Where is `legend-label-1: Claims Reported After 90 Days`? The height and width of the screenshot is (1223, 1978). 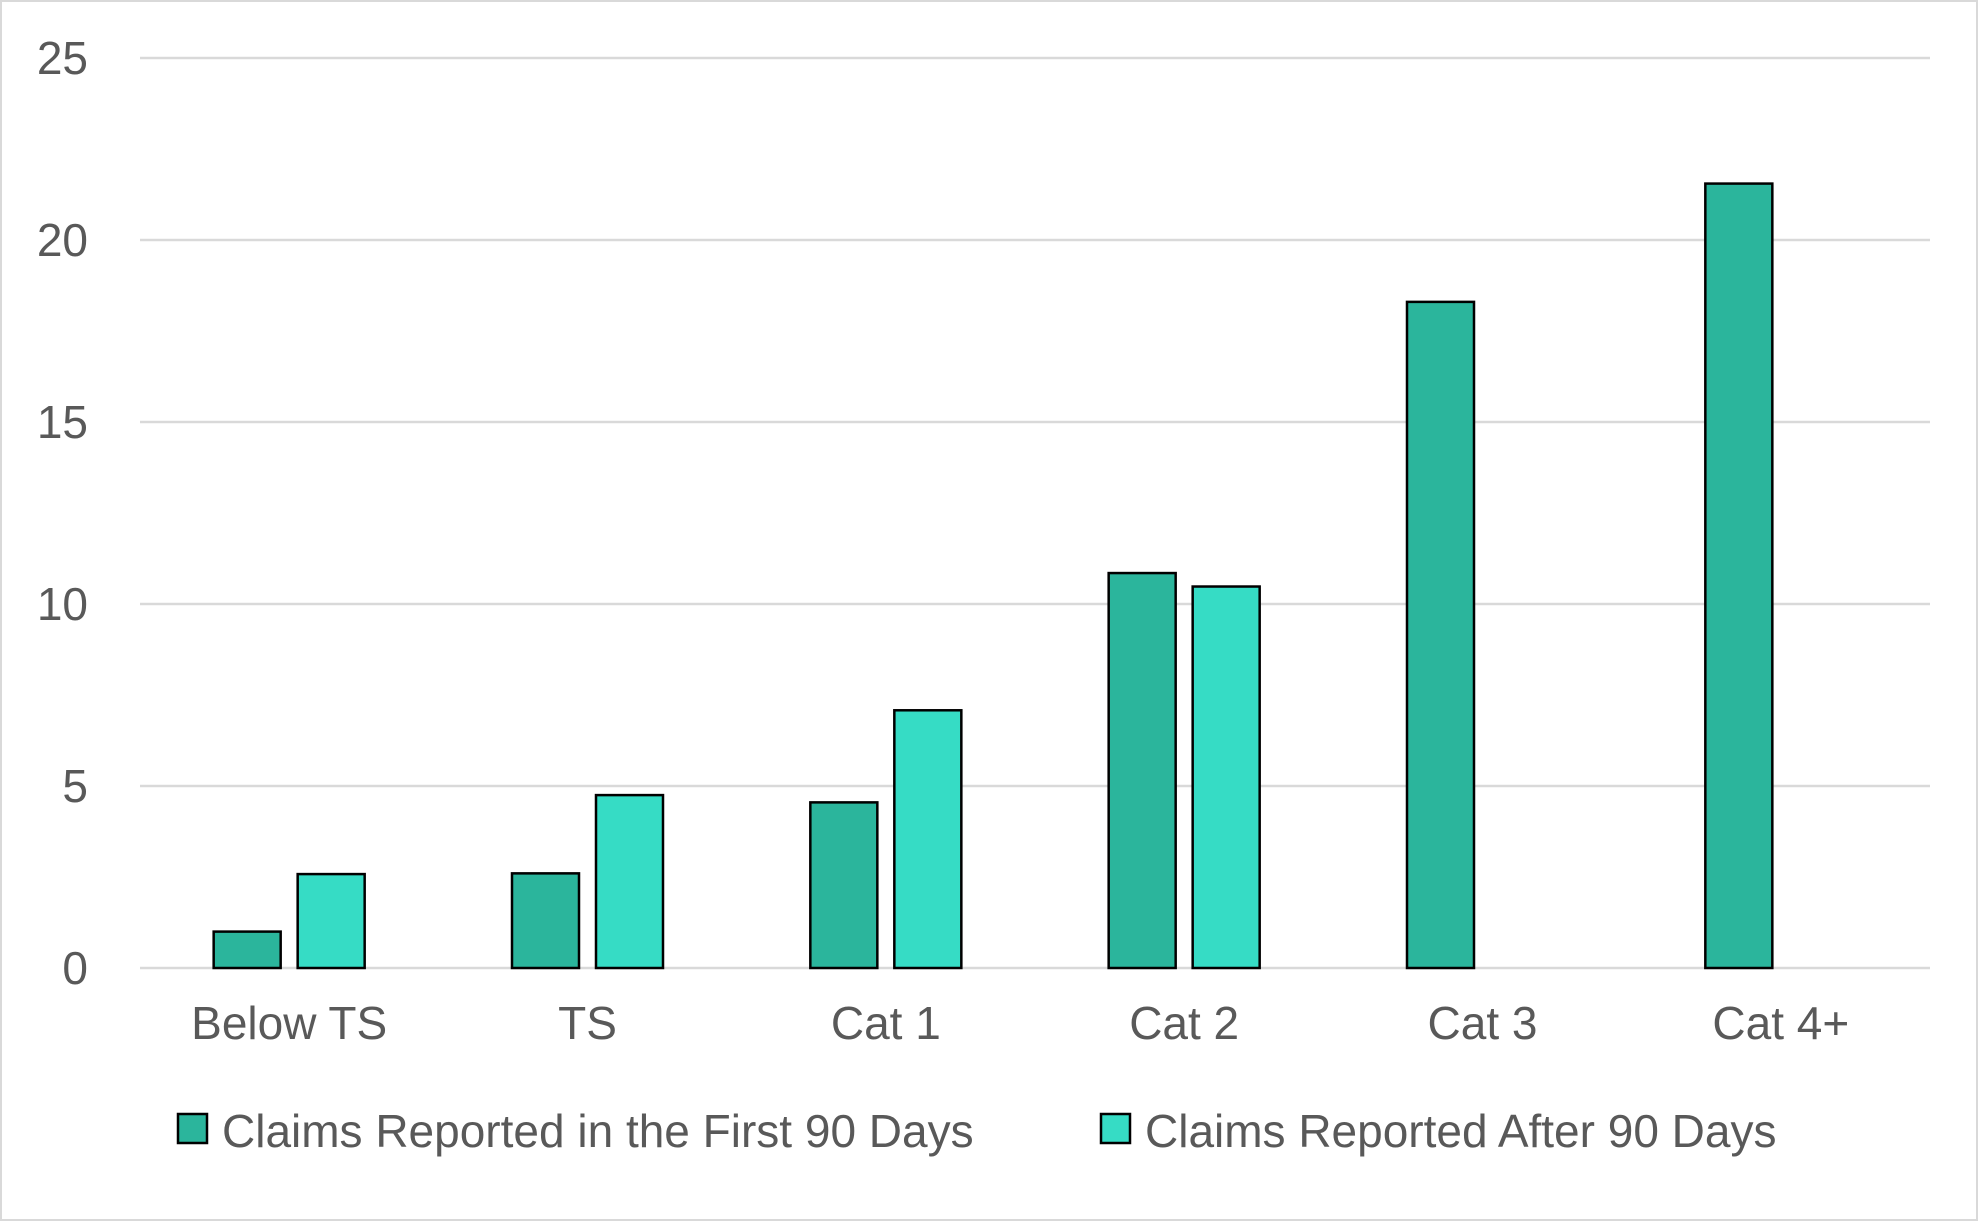 legend-label-1: Claims Reported After 90 Days is located at coordinates (1461, 1131).